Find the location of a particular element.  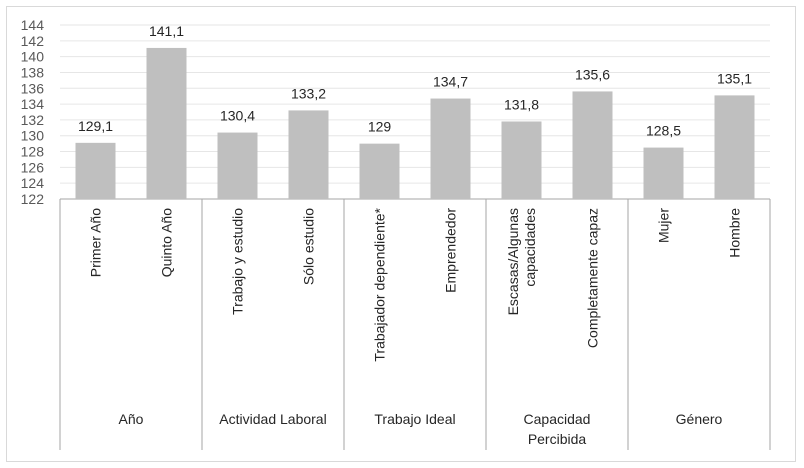

y-tick-label: 136 is located at coordinates (33, 88).